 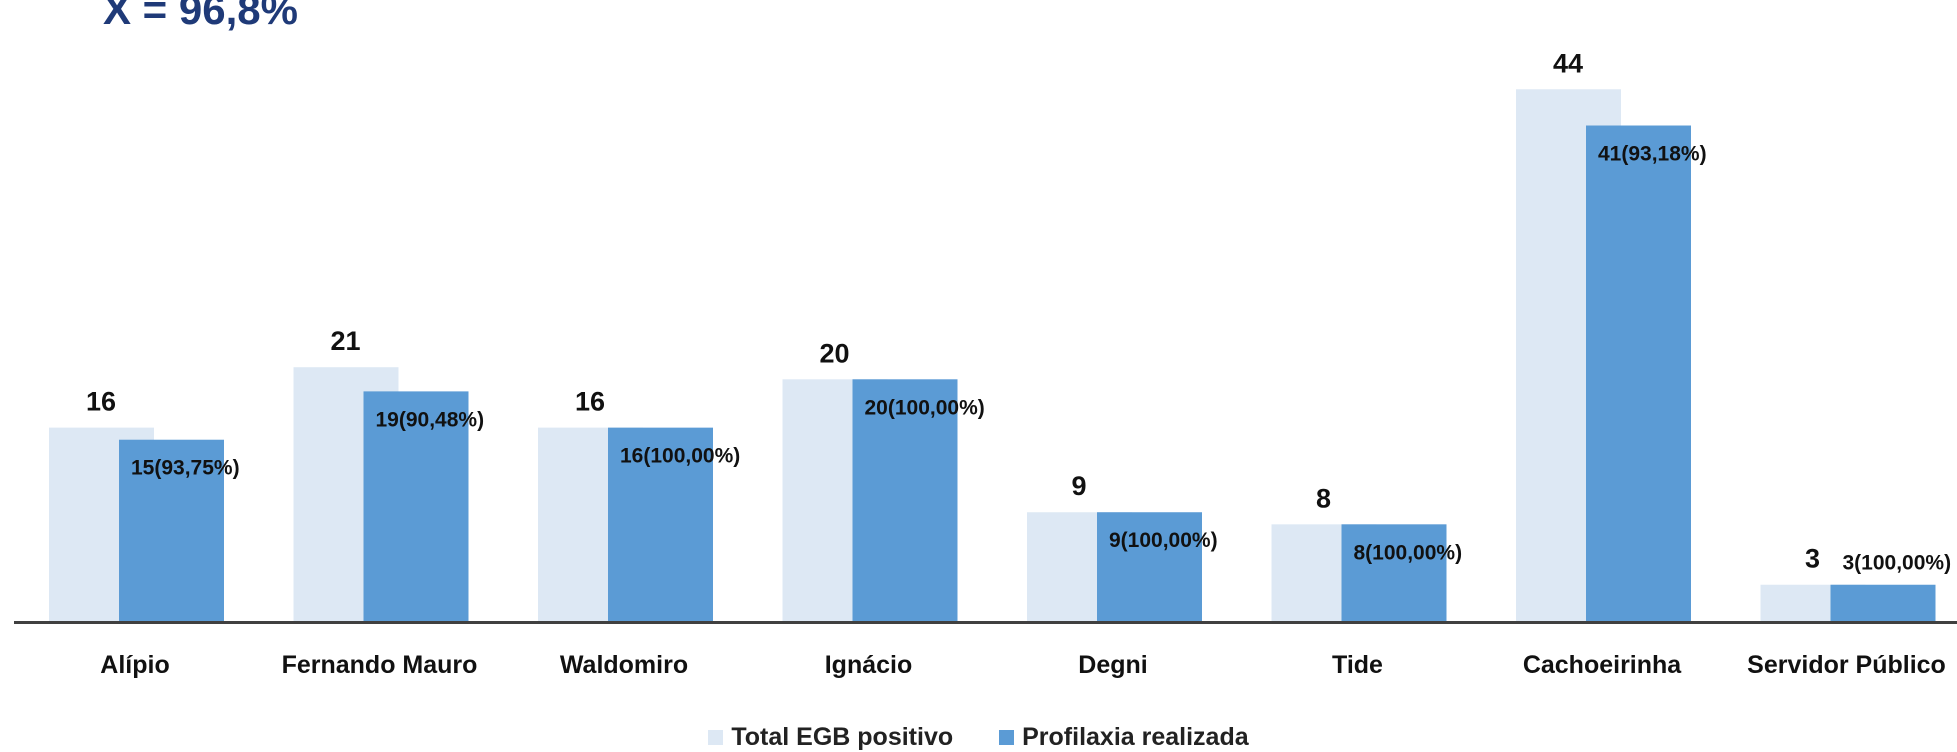 What do you see at coordinates (1812, 559) in the screenshot?
I see `data-label-total: 3` at bounding box center [1812, 559].